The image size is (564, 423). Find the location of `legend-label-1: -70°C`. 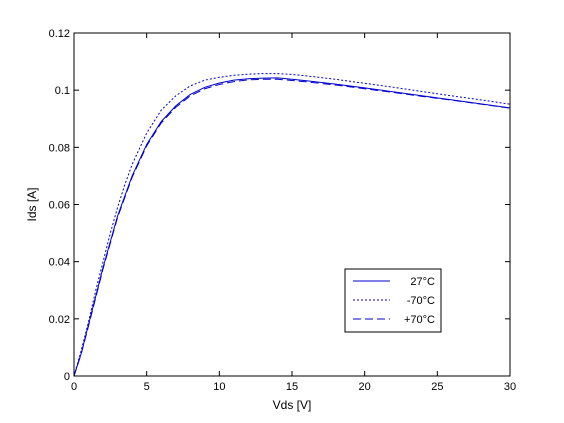

legend-label-1: -70°C is located at coordinates (421, 301).